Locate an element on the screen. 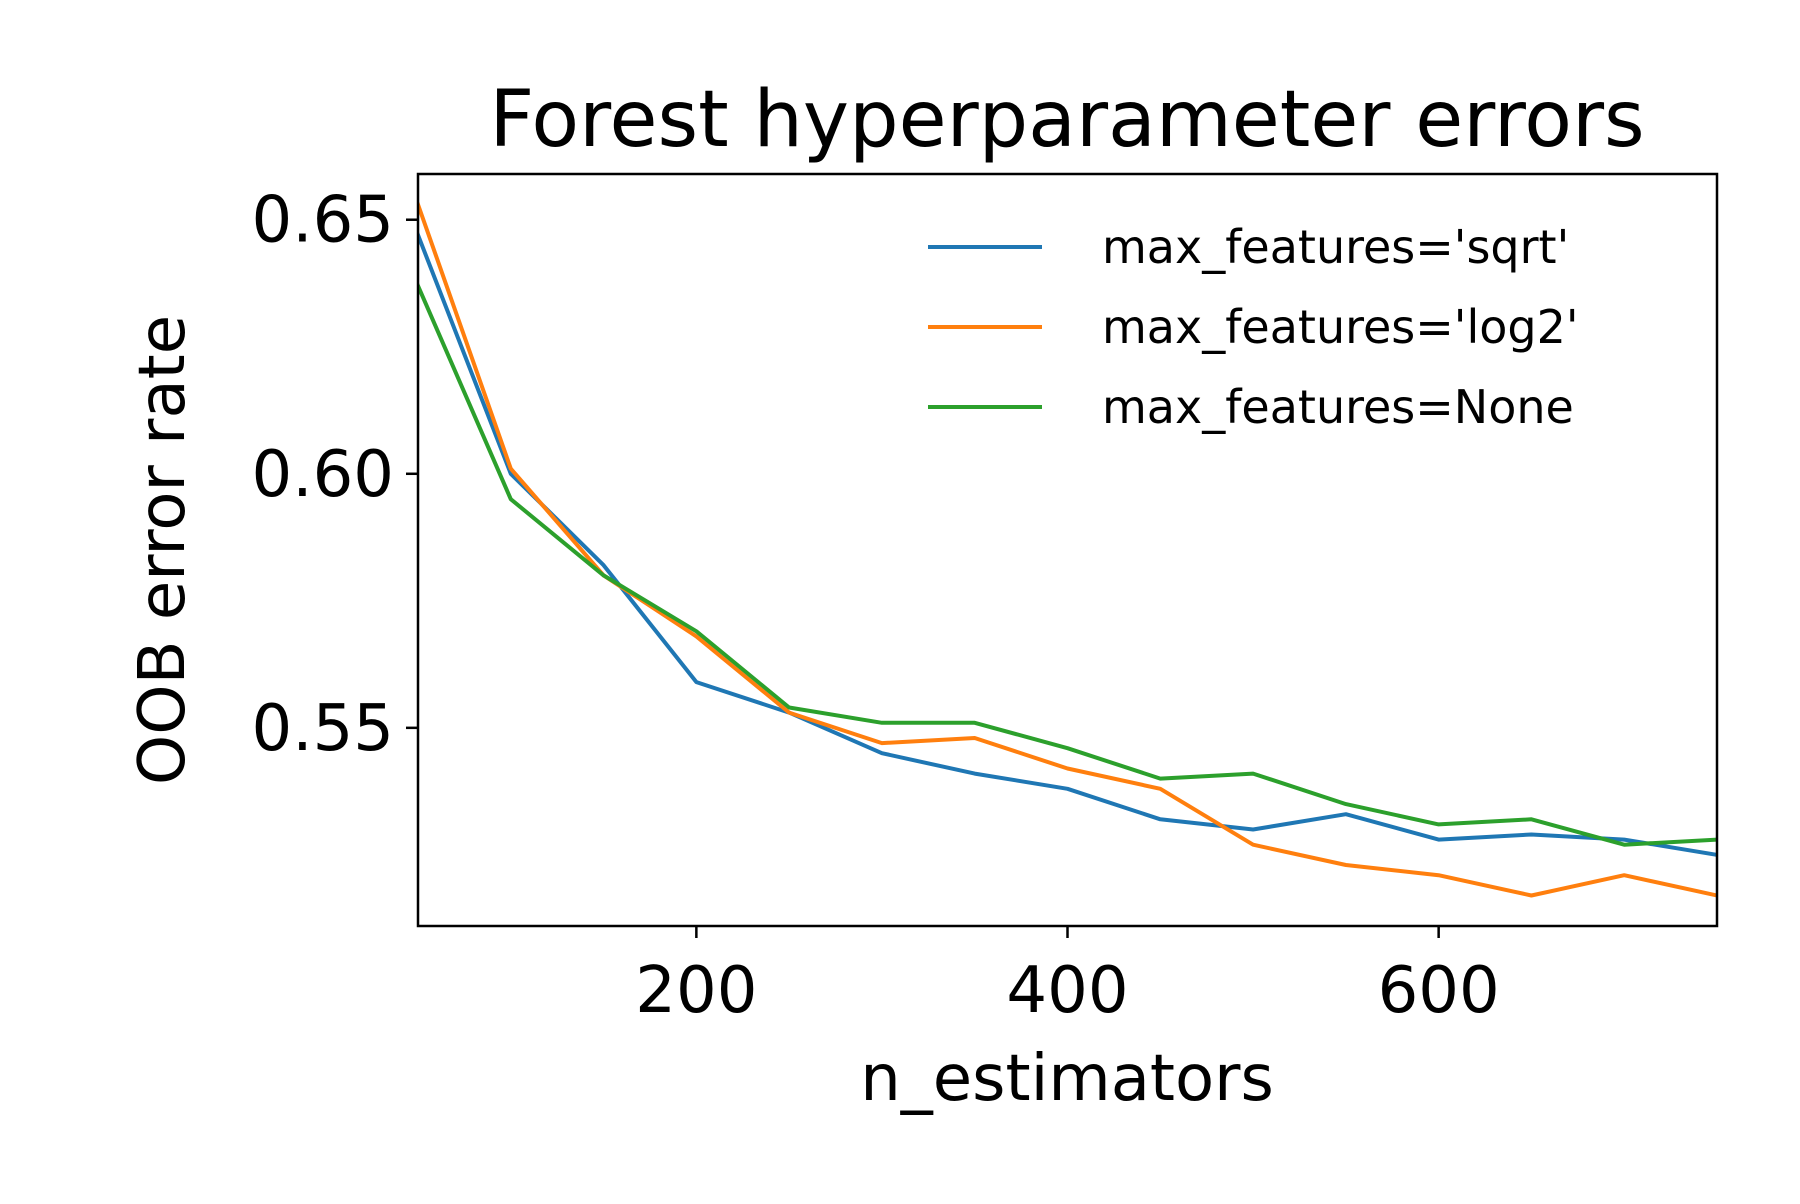 The image size is (1800, 1204). y-axis-ticks: 0.55 0.60 0.65 is located at coordinates (335, 475).